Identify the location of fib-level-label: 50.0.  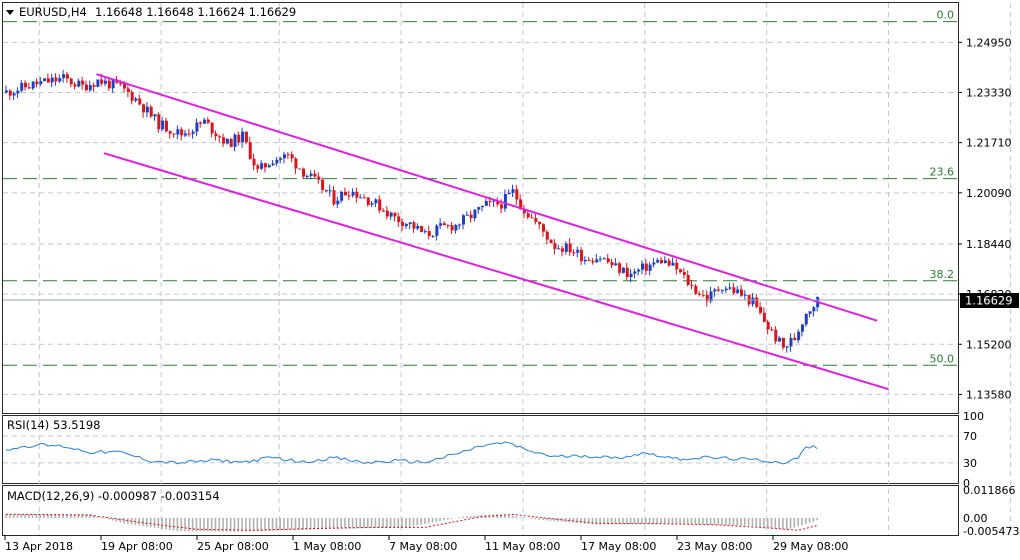
(942, 358).